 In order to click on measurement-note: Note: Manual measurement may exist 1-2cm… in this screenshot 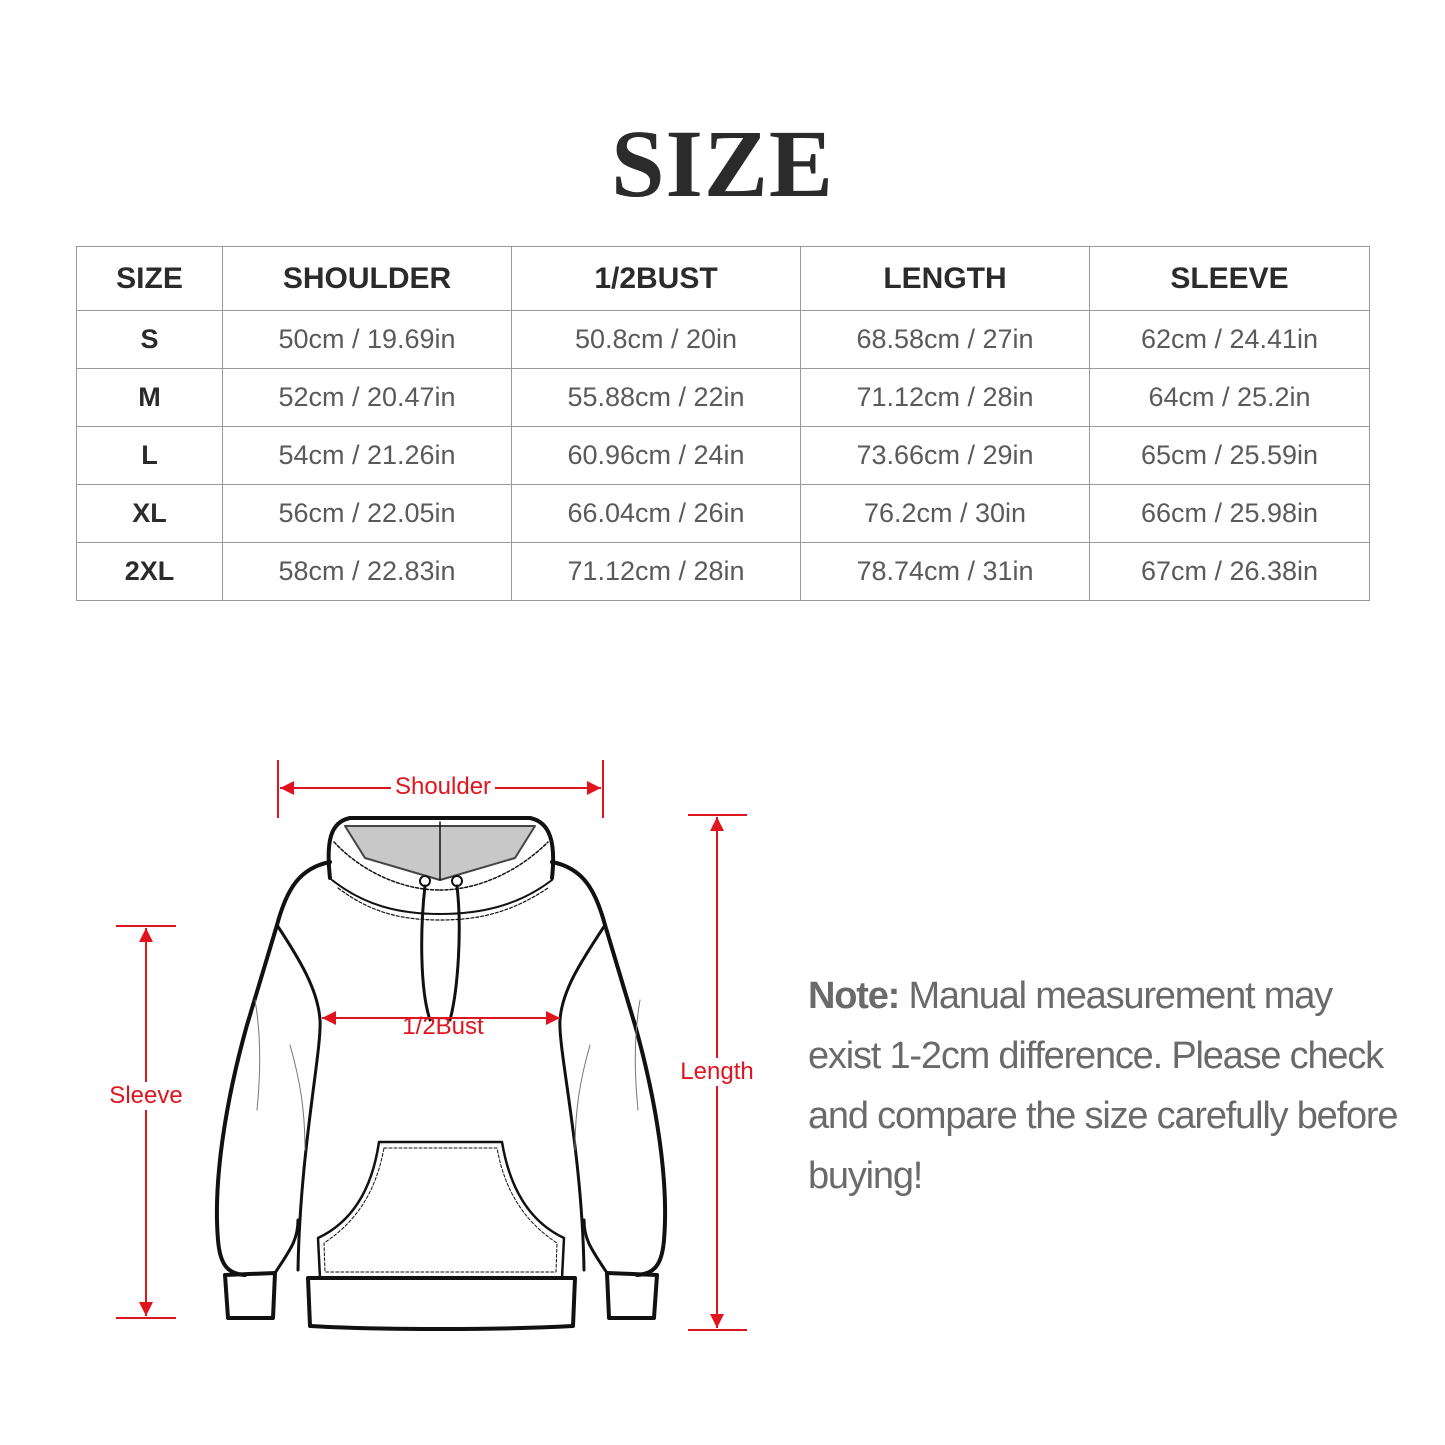, I will do `click(1108, 1086)`.